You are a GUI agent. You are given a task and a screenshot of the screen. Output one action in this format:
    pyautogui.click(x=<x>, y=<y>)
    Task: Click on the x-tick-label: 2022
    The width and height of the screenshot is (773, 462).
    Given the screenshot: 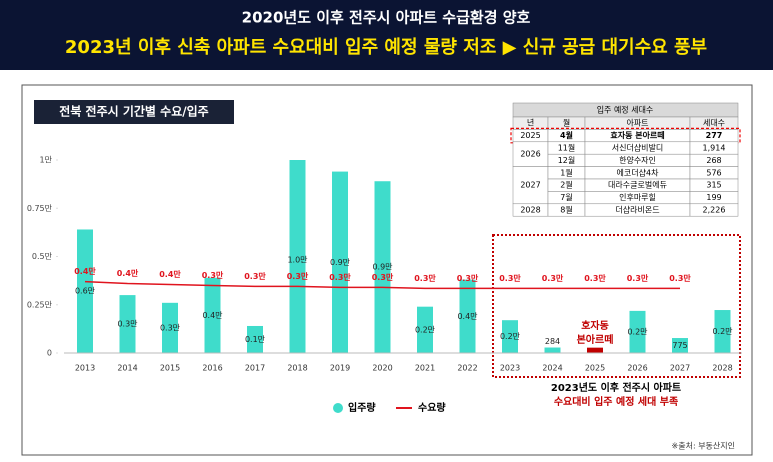 What is the action you would take?
    pyautogui.click(x=467, y=368)
    